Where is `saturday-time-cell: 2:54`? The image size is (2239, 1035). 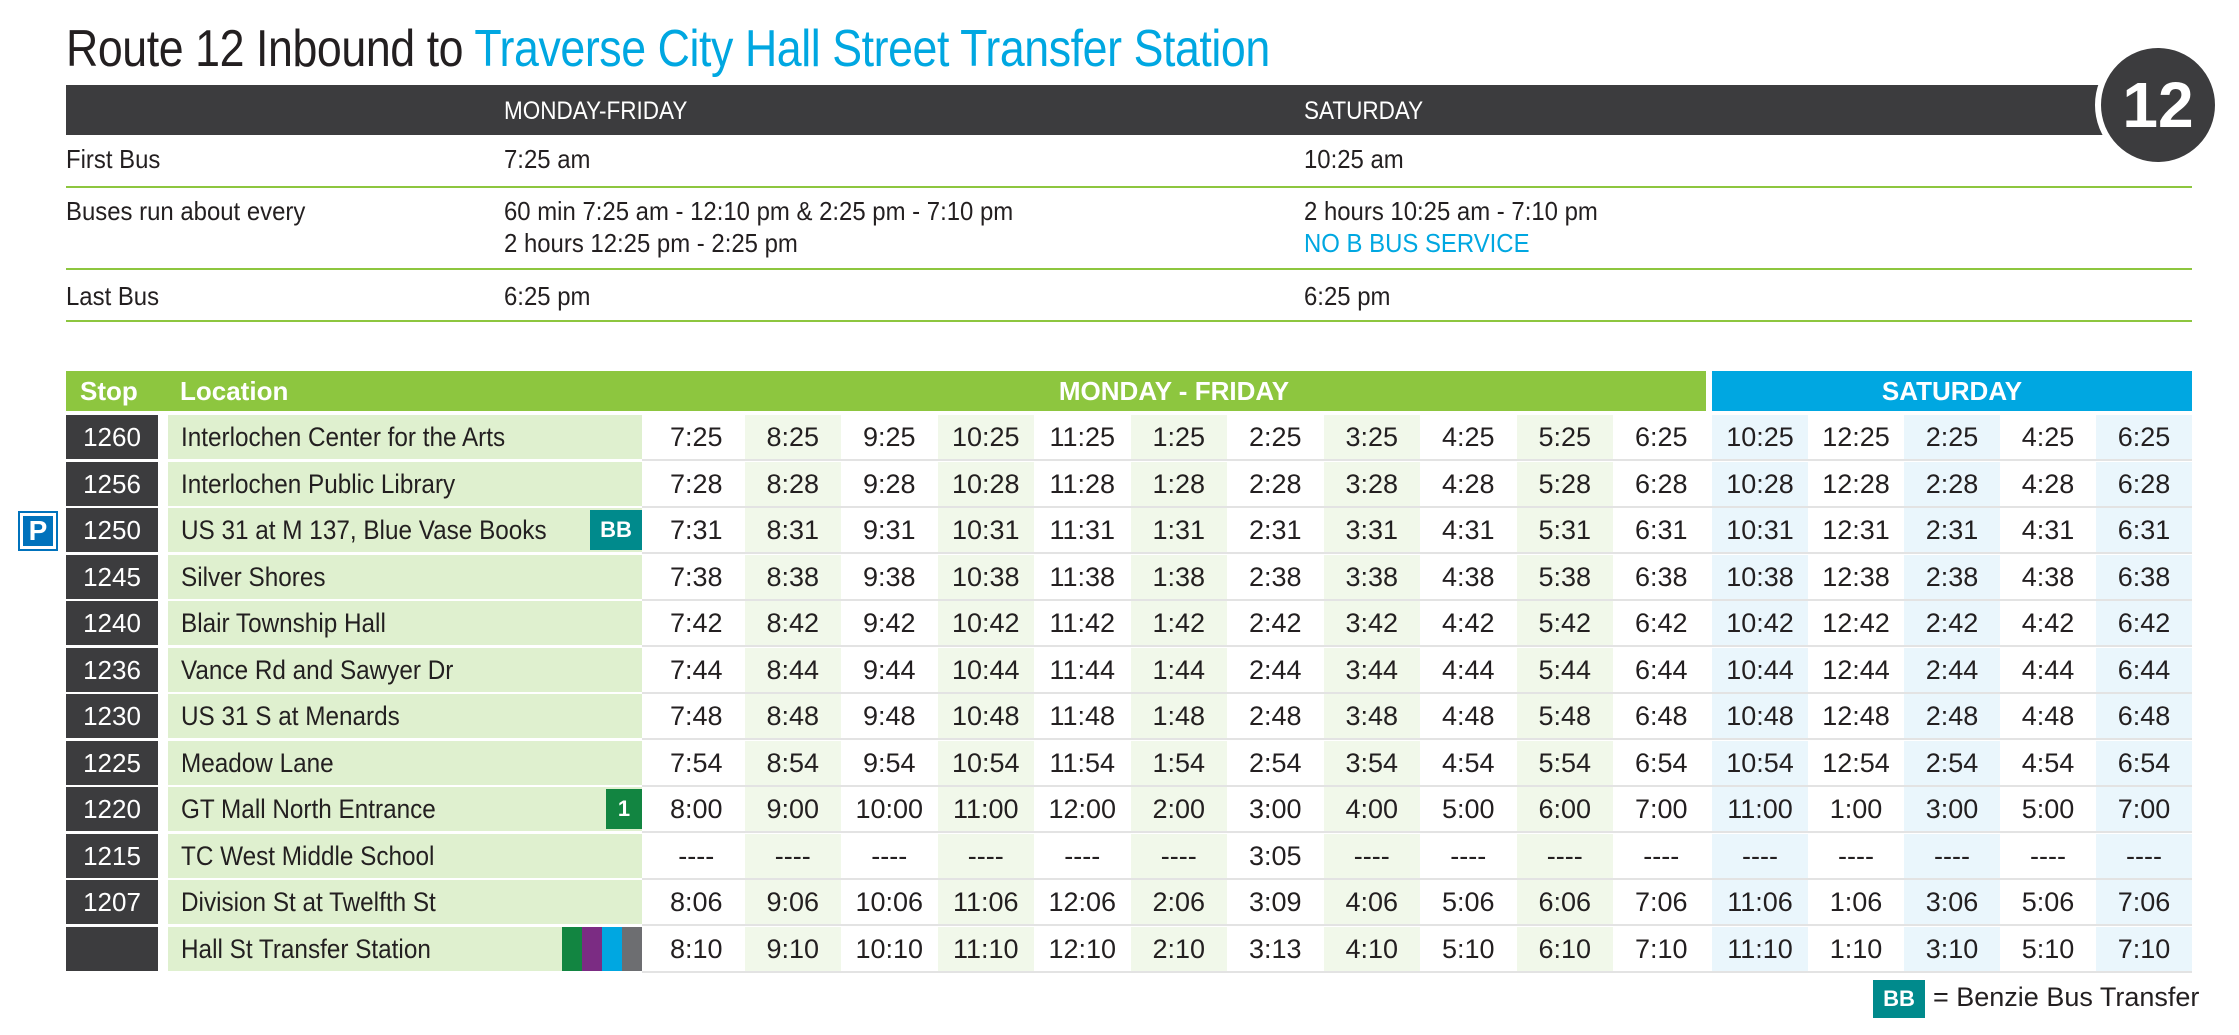
saturday-time-cell: 2:54 is located at coordinates (1952, 762).